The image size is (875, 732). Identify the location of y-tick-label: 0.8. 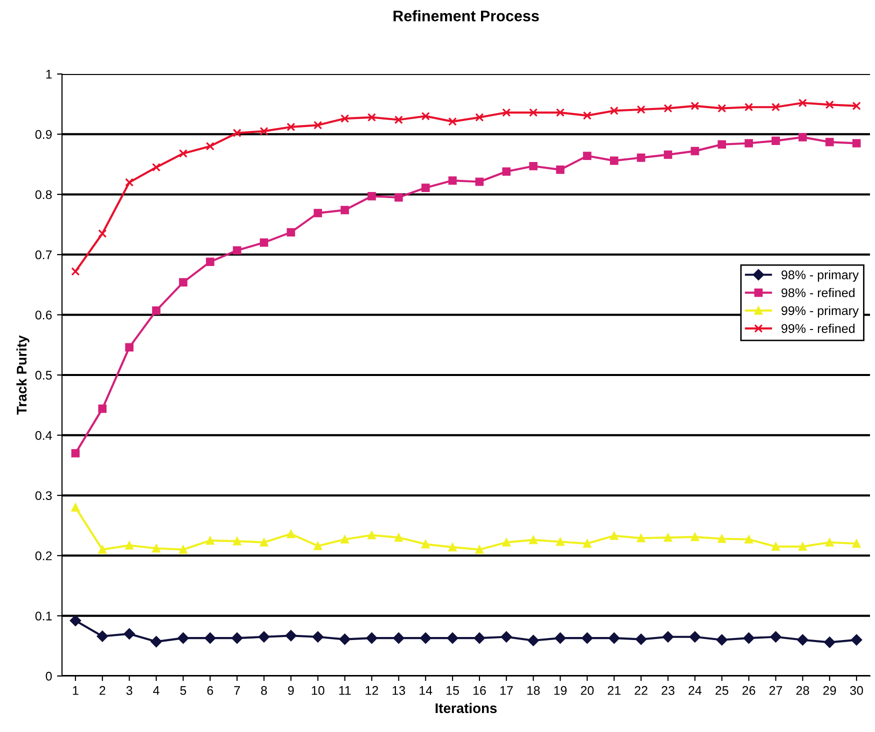
(43, 195).